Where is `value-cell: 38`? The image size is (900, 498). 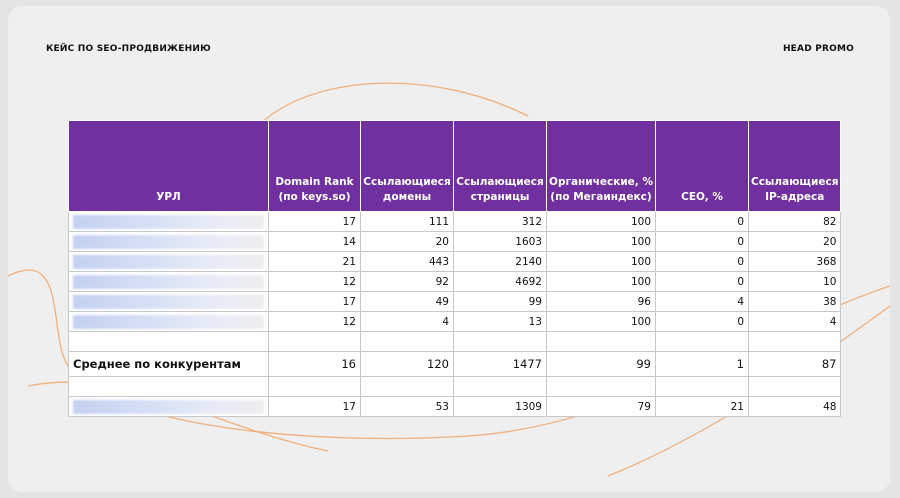 value-cell: 38 is located at coordinates (794, 301).